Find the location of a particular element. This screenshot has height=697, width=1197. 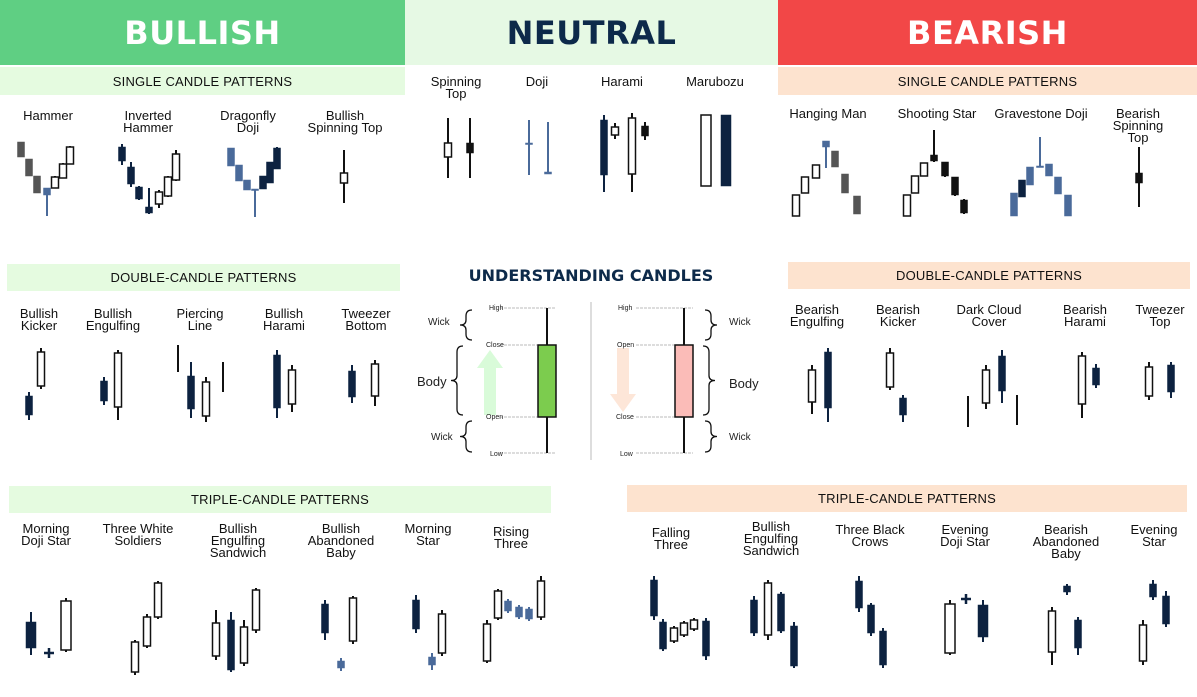

bullish-single-bar: SINGLE CANDLE PATTERNS is located at coordinates (202, 81).